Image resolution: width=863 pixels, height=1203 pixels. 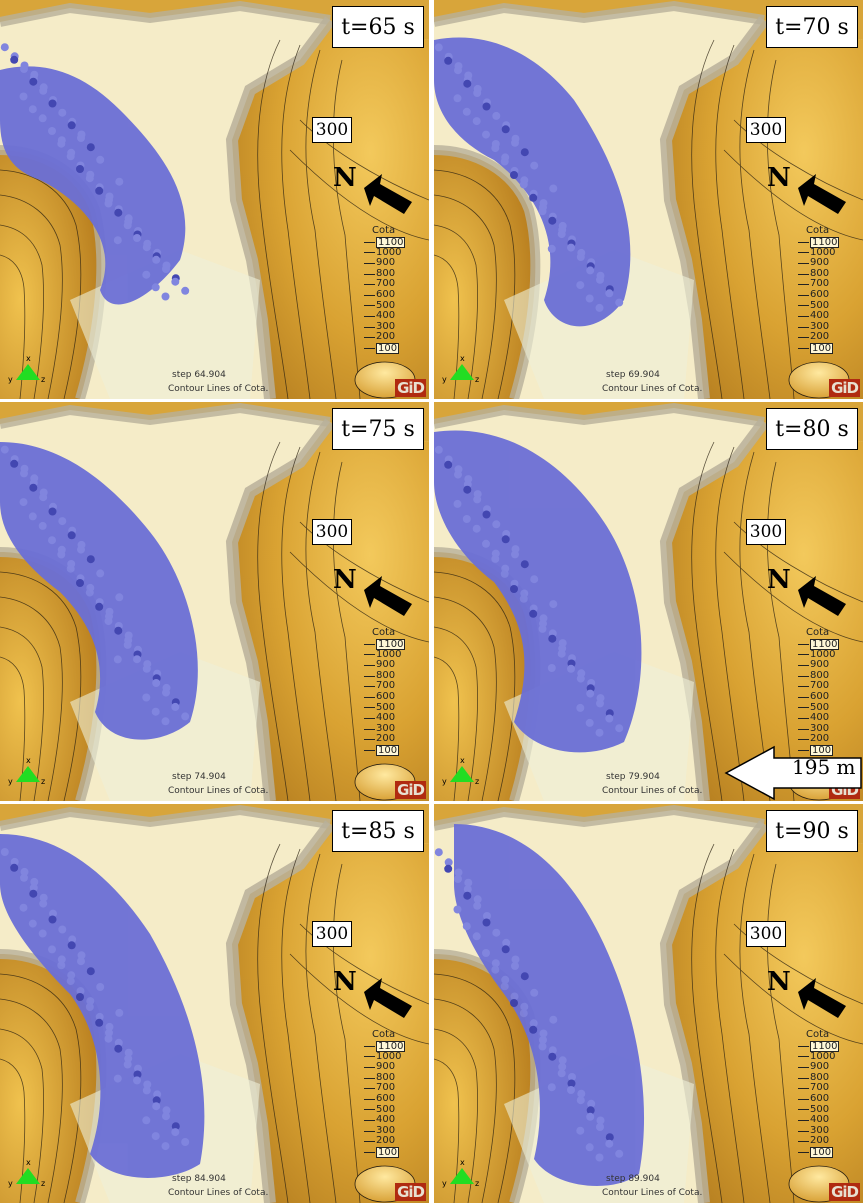 What do you see at coordinates (444, 1183) in the screenshot?
I see `axis-y-label: y` at bounding box center [444, 1183].